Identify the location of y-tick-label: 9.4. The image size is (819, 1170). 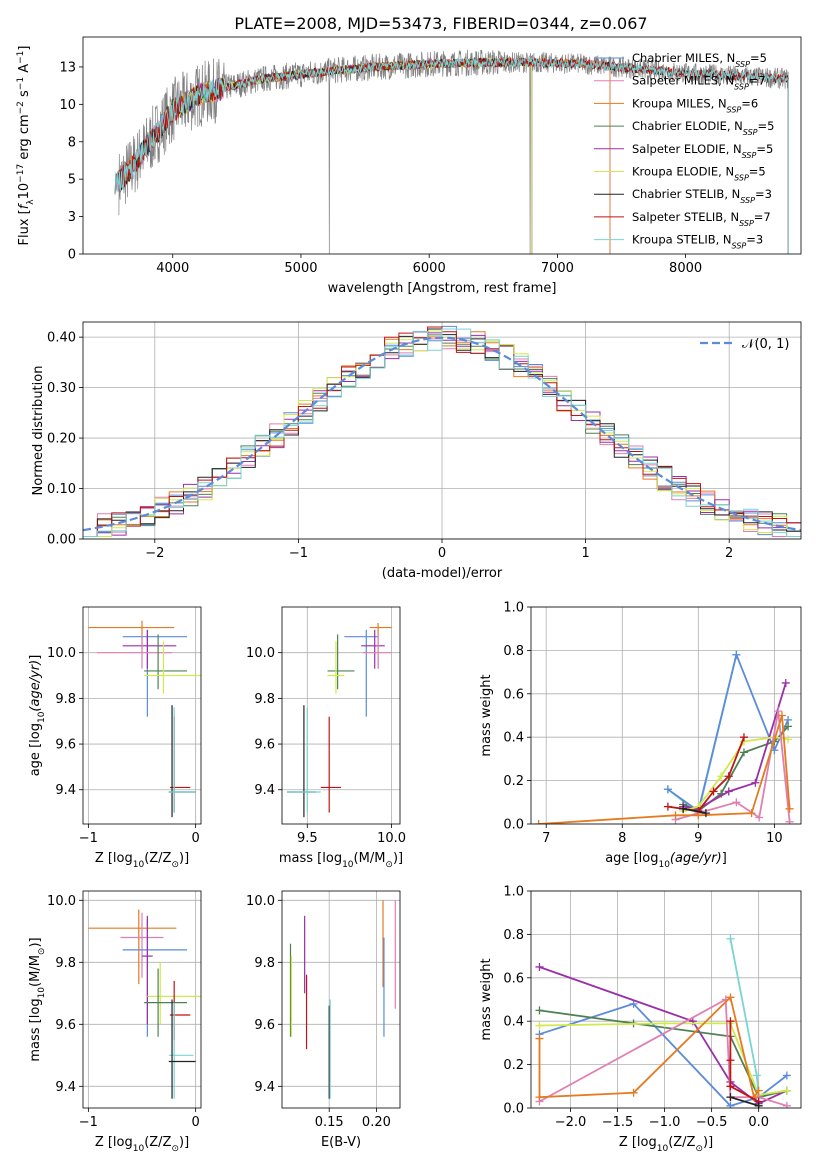
(264, 1087).